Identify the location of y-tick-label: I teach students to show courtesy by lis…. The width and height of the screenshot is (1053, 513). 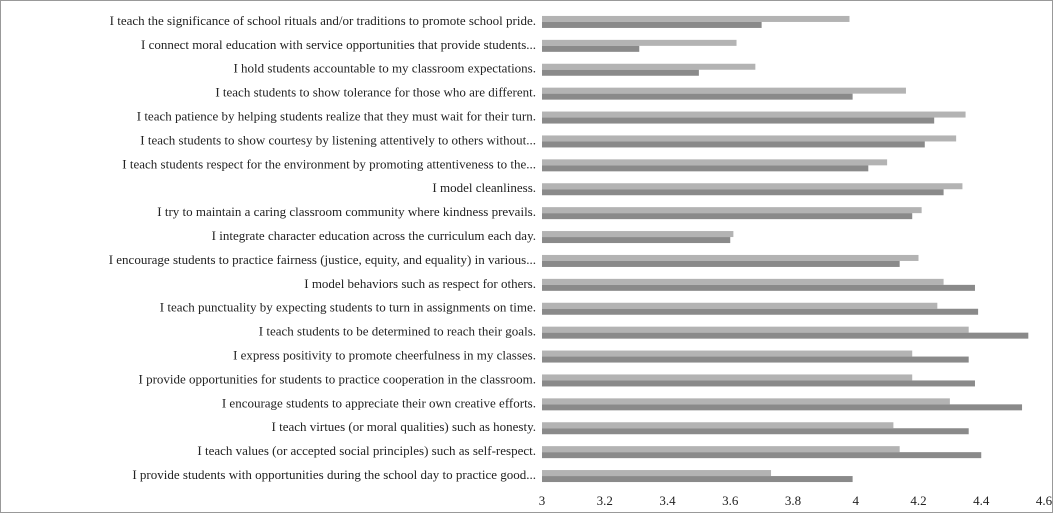
(338, 139).